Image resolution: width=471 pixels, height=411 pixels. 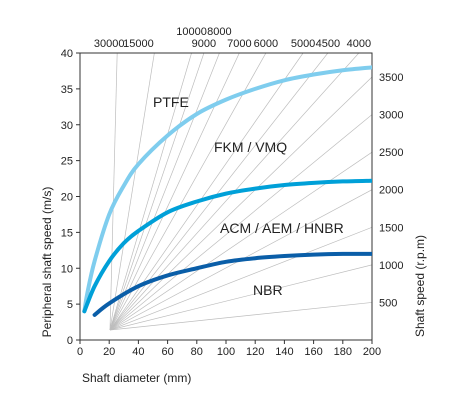 I want to click on rpm-right-label-1000: 1000, so click(x=391, y=266).